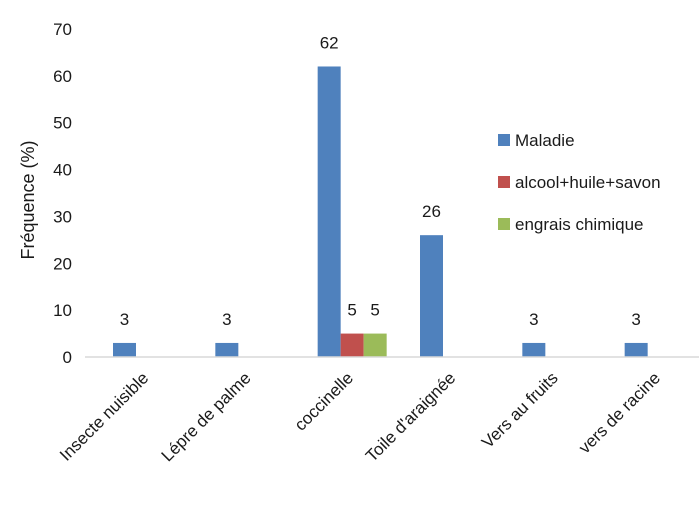  Describe the element at coordinates (431, 211) in the screenshot. I see `data-label: 26` at that location.